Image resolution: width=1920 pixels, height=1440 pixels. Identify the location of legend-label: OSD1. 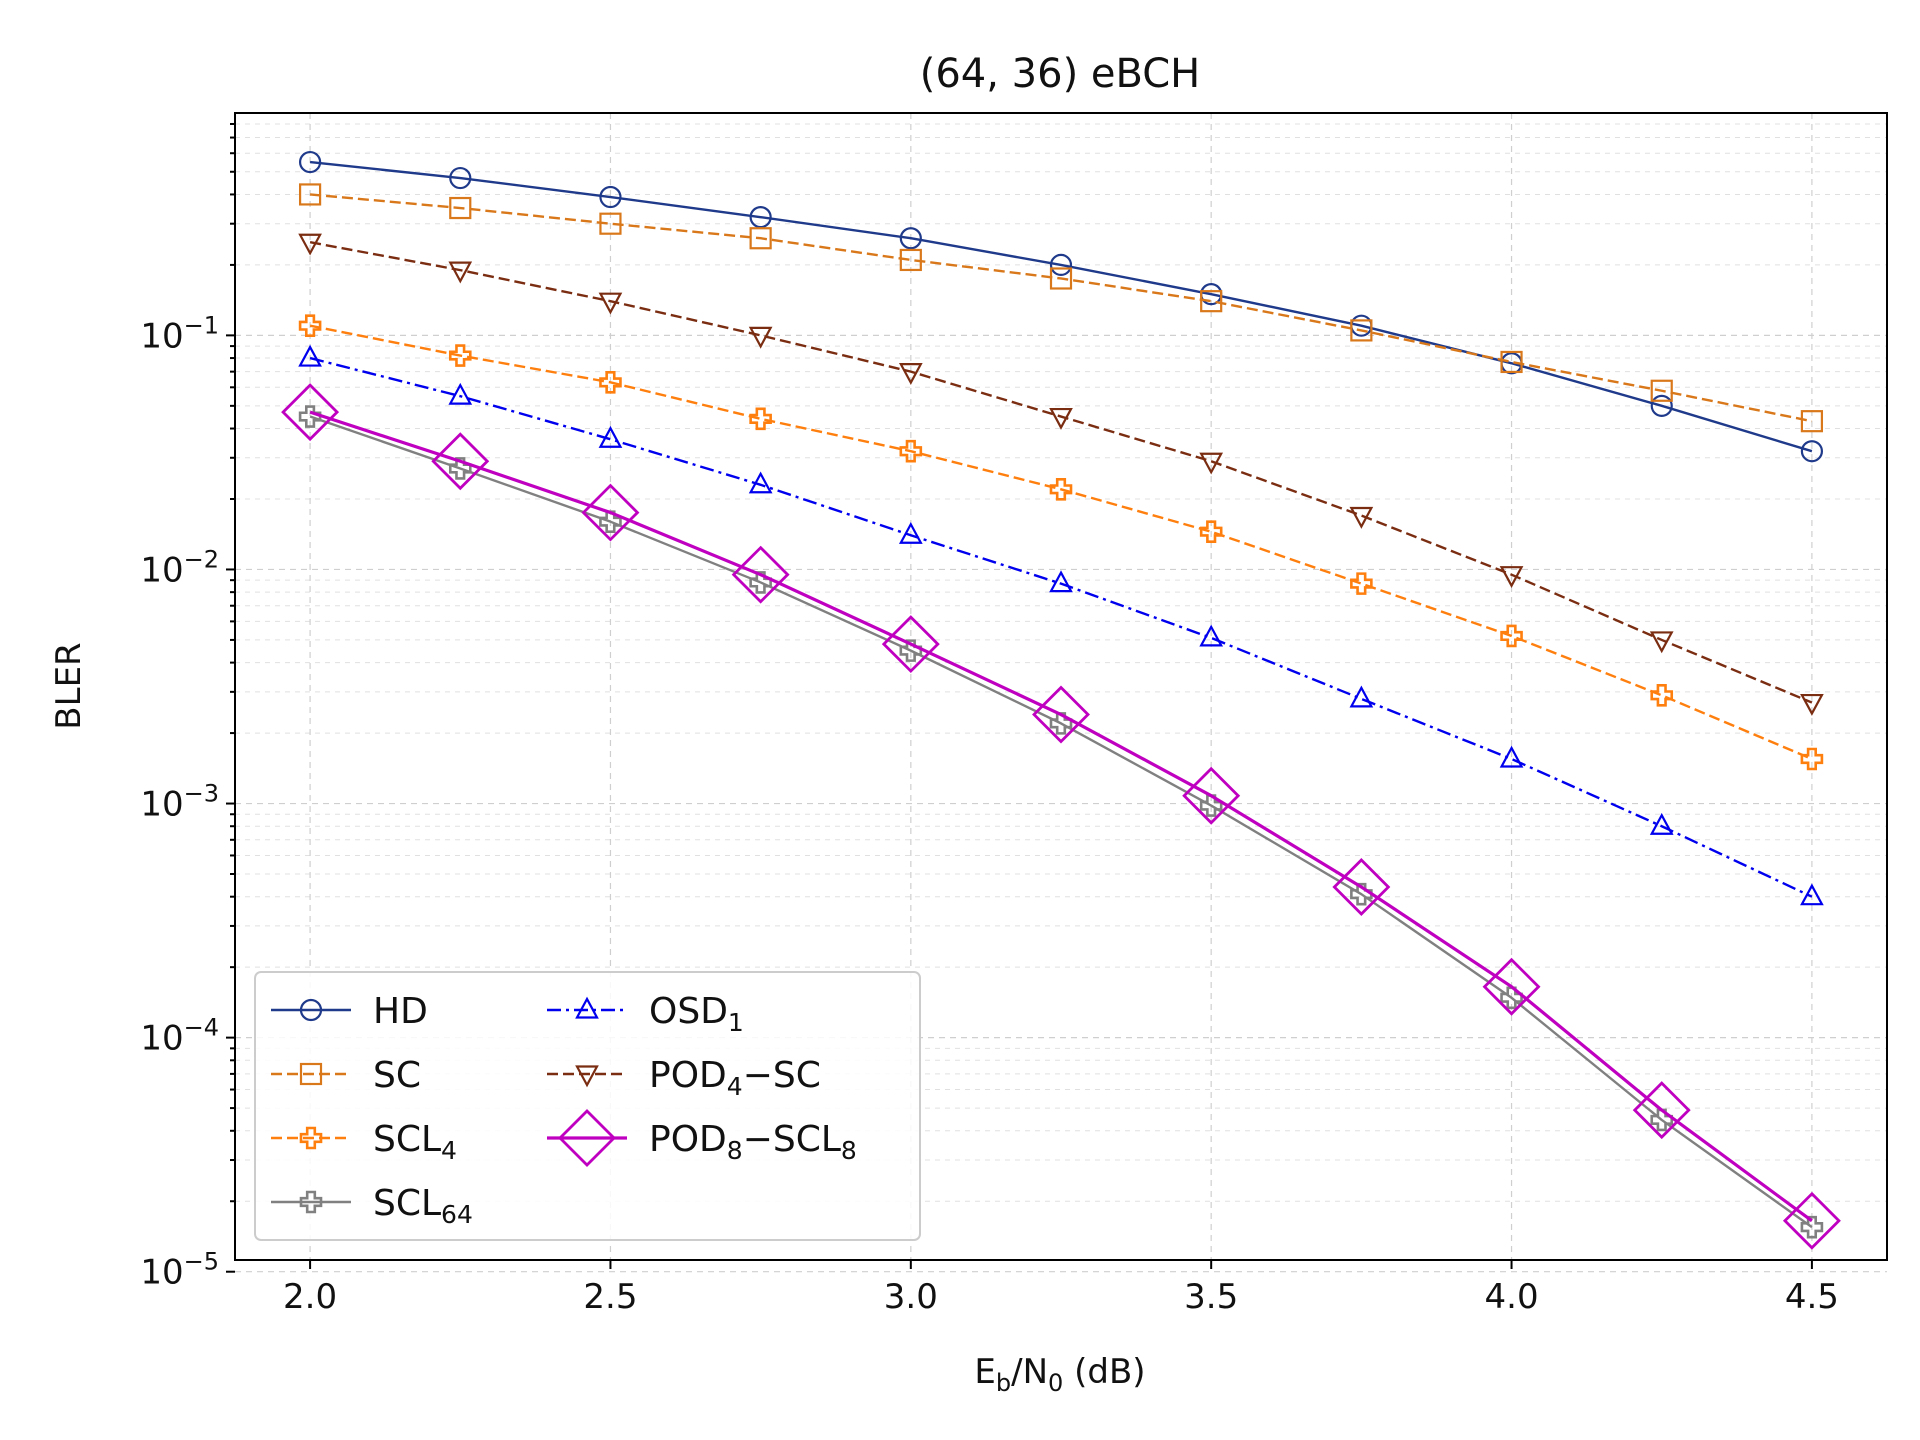
(696, 1014).